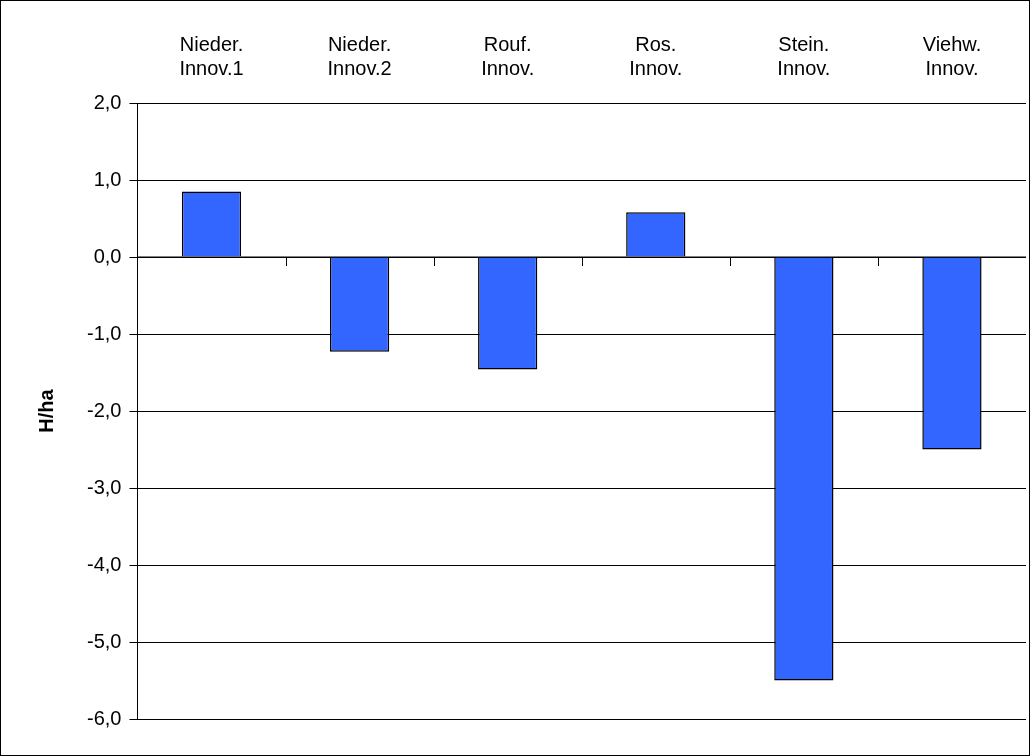 This screenshot has width=1030, height=756. What do you see at coordinates (107, 255) in the screenshot?
I see `y-tick-label: 0,0` at bounding box center [107, 255].